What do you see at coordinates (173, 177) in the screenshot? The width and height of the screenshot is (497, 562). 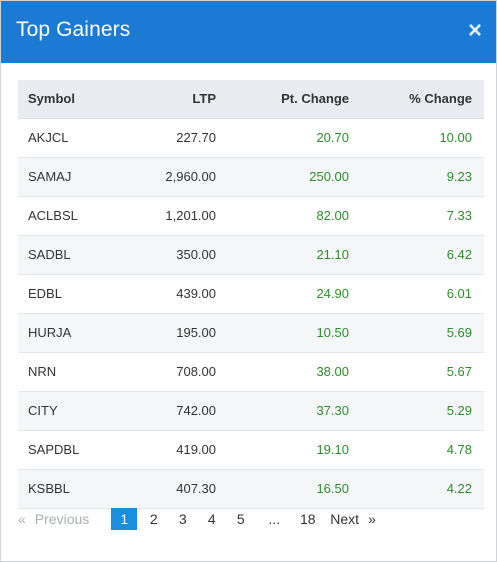 I see `cell-ltp: 2,960.00` at bounding box center [173, 177].